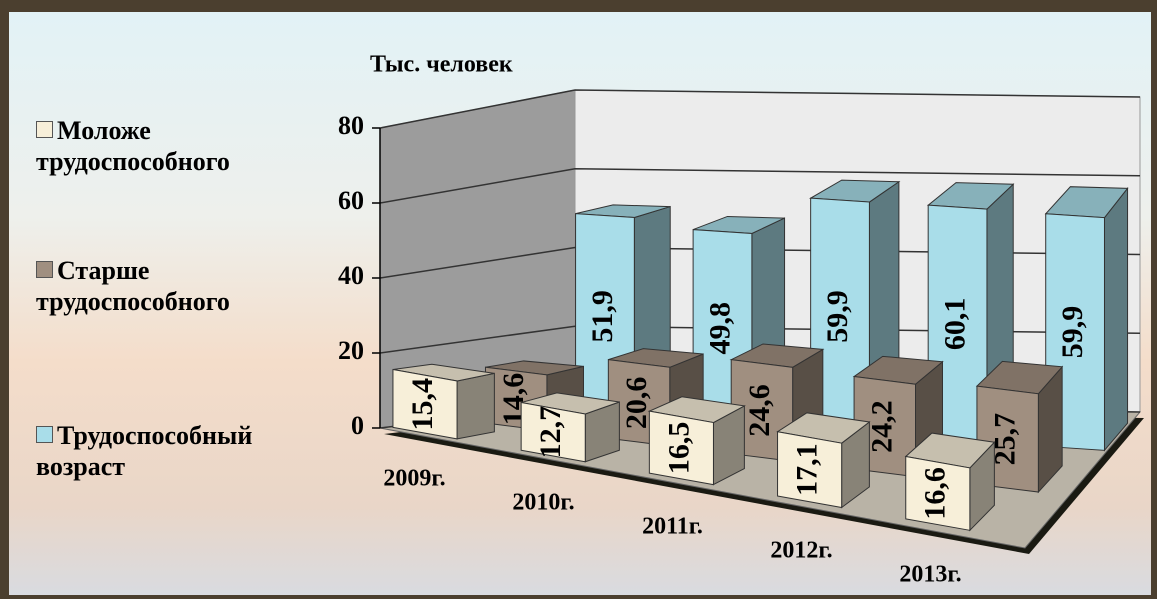  I want to click on y-tick-label: 60, so click(351, 200).